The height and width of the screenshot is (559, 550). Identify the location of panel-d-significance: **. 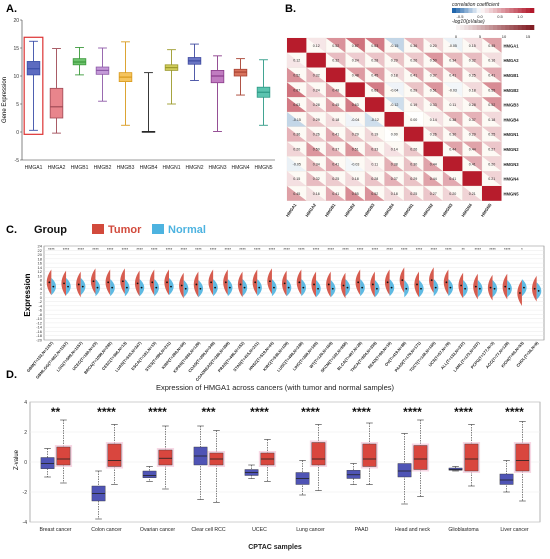
(56, 412).